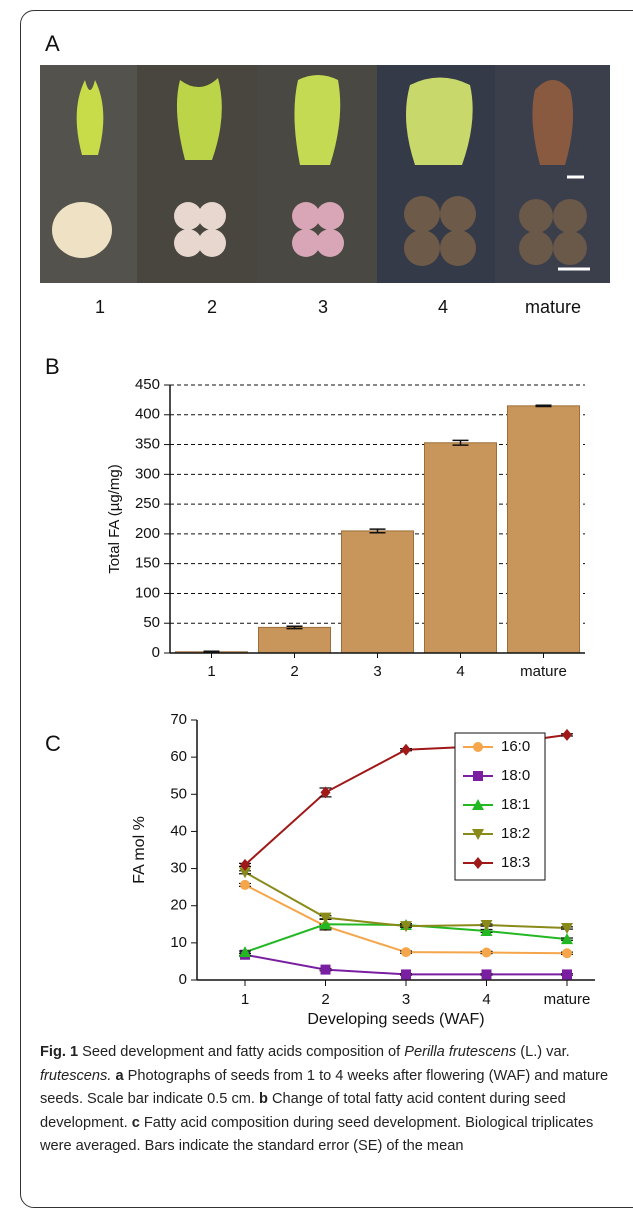 This screenshot has width=633, height=1217. Describe the element at coordinates (443, 307) in the screenshot. I see `photo-label: 4` at that location.